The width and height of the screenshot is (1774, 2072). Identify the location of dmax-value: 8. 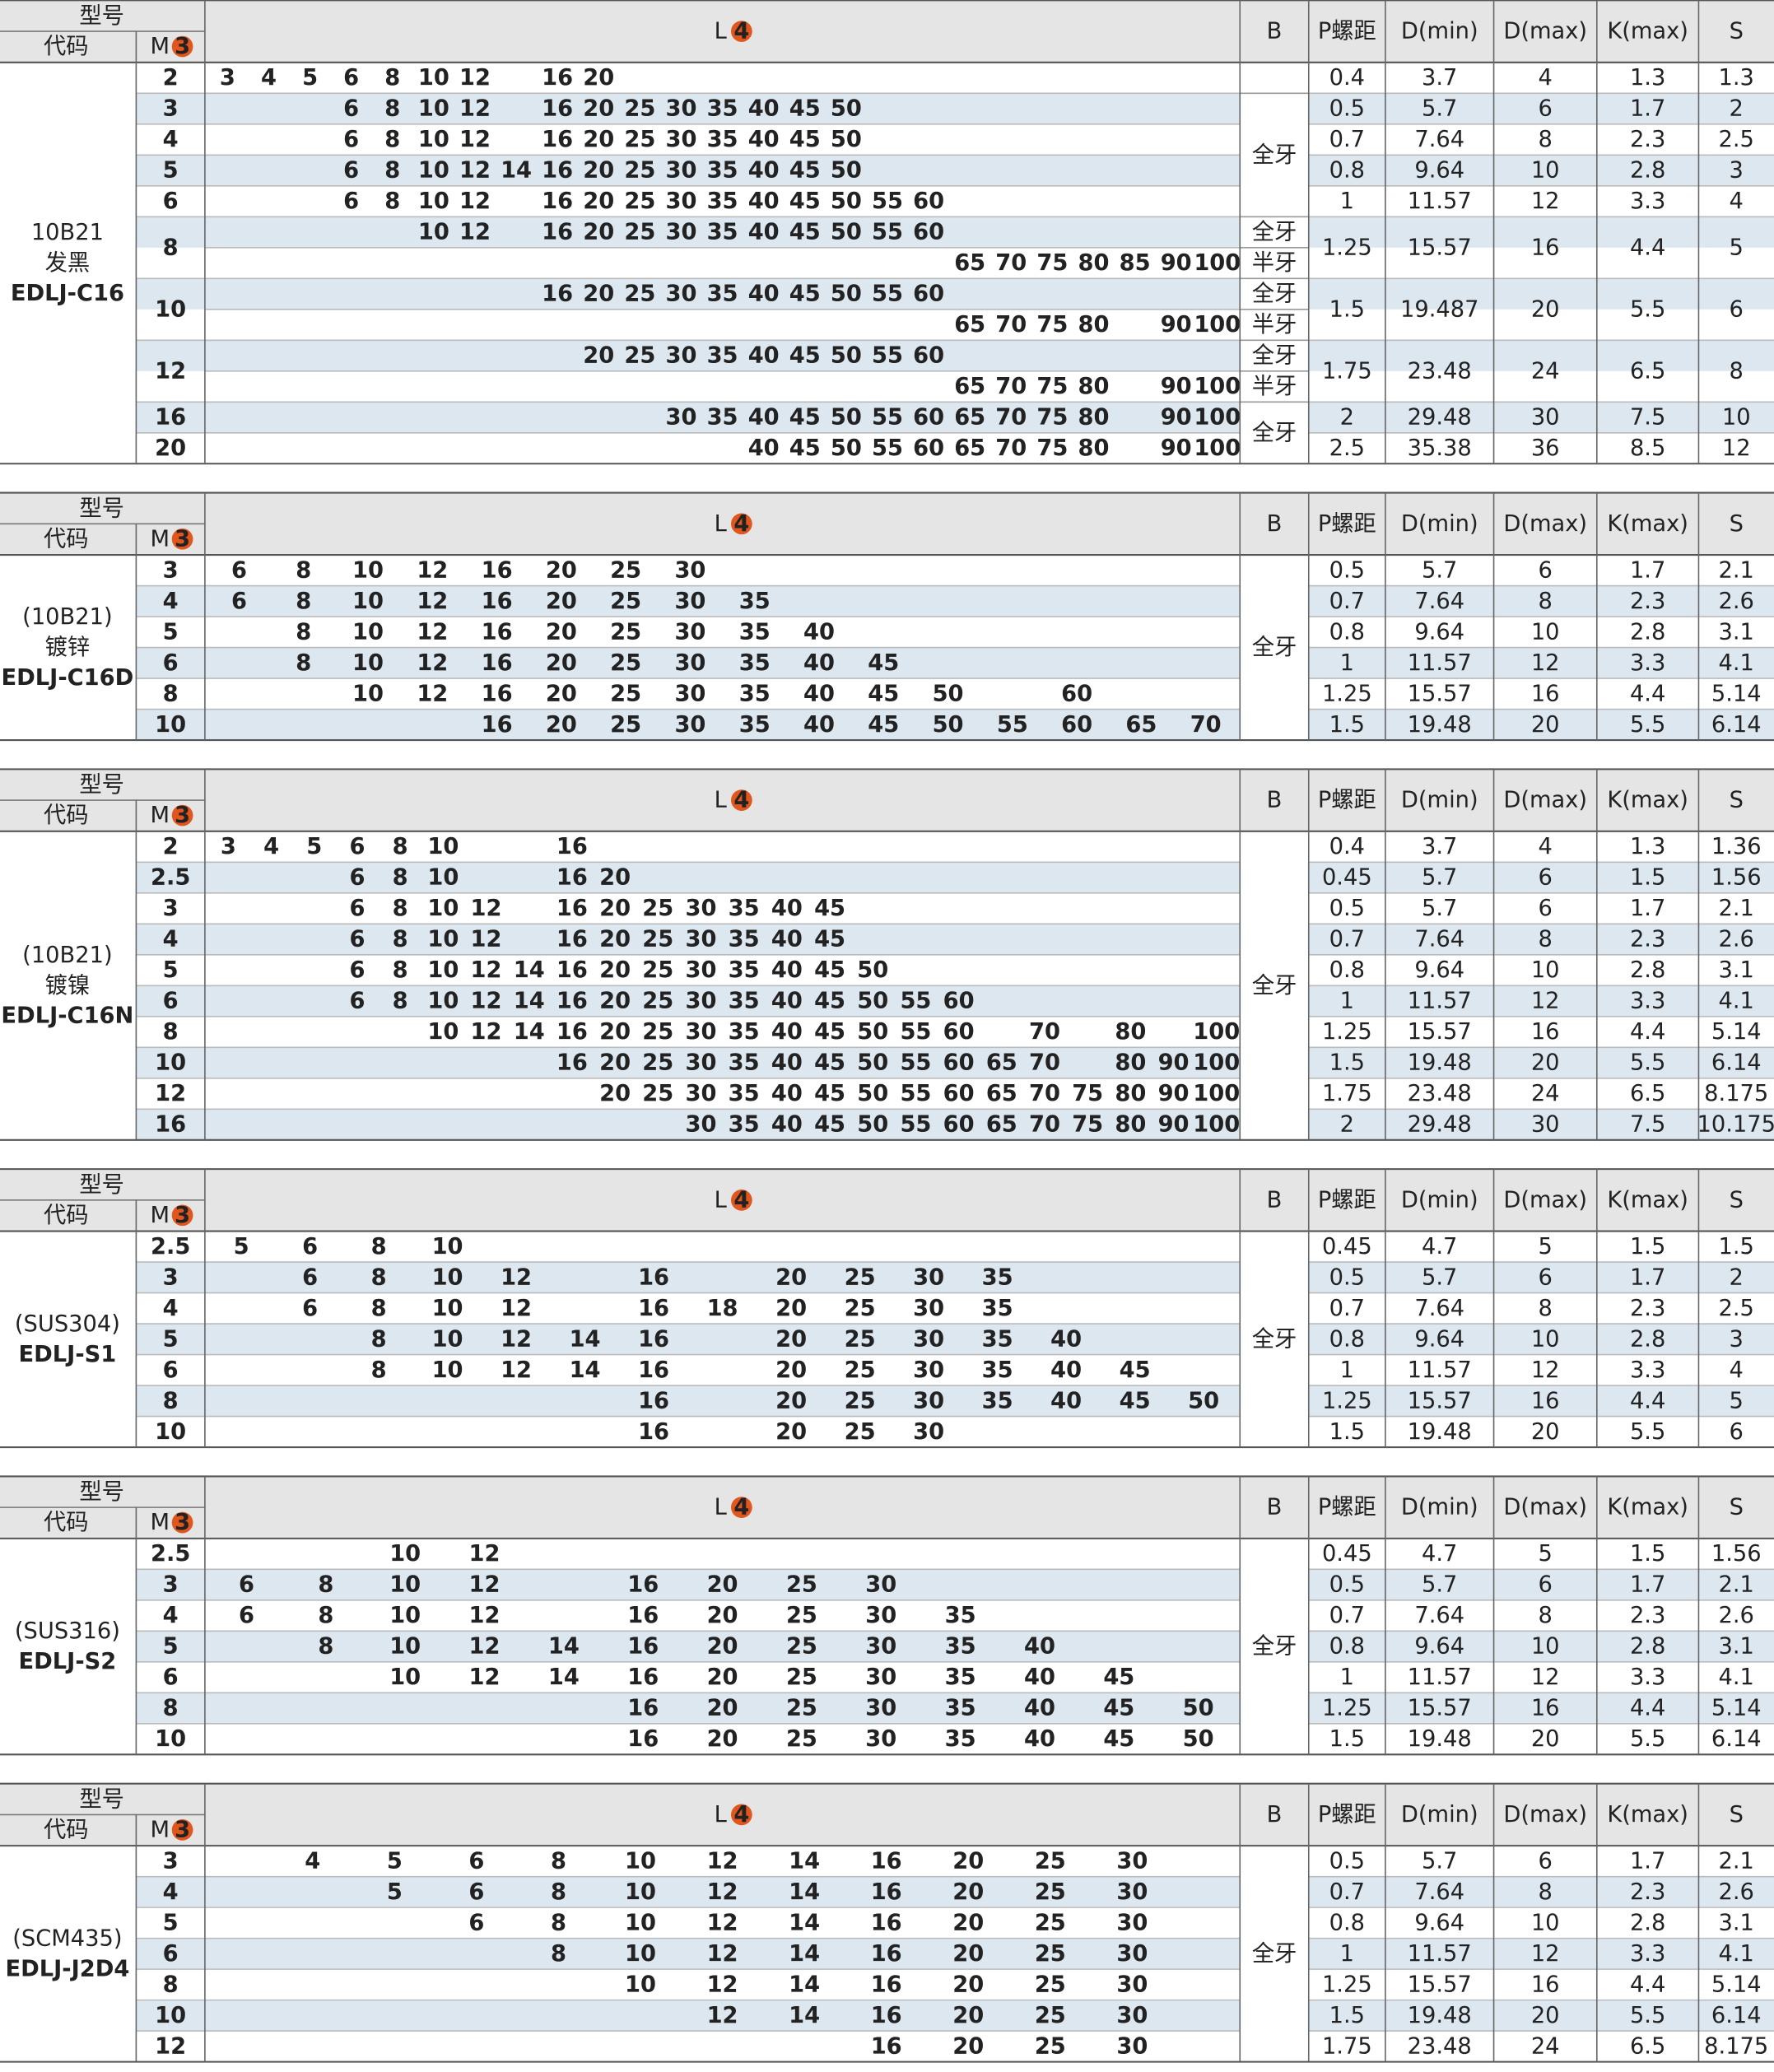
(1546, 1308).